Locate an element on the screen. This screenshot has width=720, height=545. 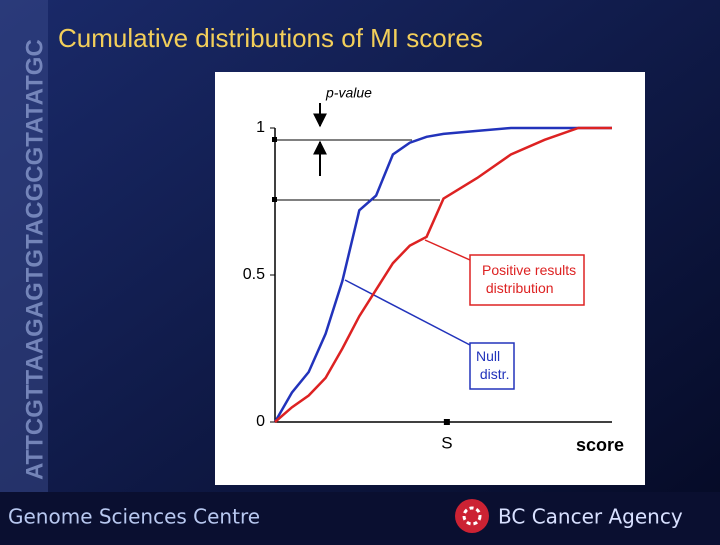
x-axis-label: score is located at coordinates (600, 445).